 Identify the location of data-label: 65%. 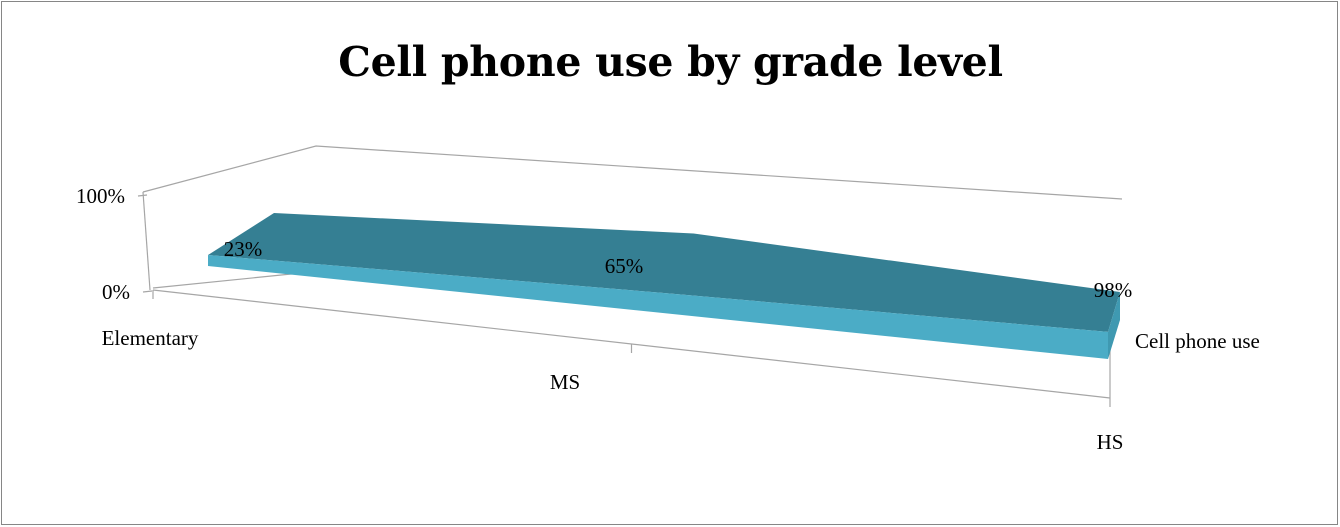
(624, 266).